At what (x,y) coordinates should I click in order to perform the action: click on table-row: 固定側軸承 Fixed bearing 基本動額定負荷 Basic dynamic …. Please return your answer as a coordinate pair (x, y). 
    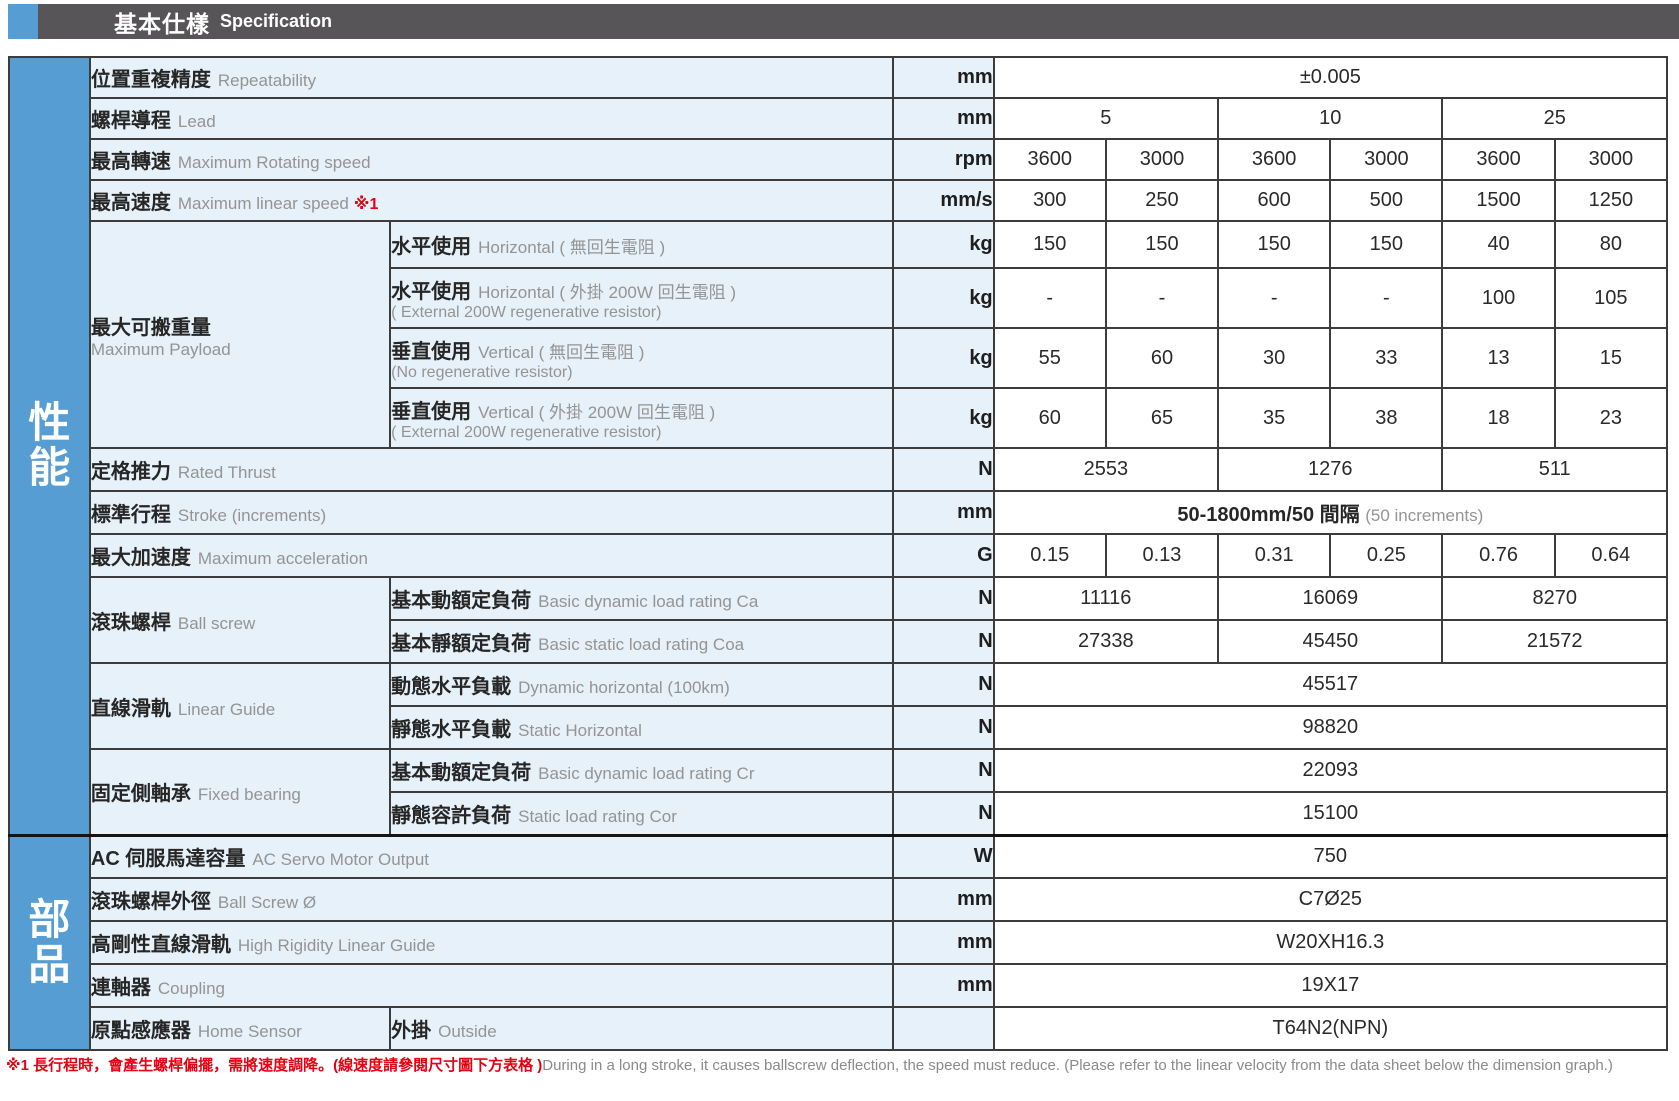
    Looking at the image, I should click on (839, 792).